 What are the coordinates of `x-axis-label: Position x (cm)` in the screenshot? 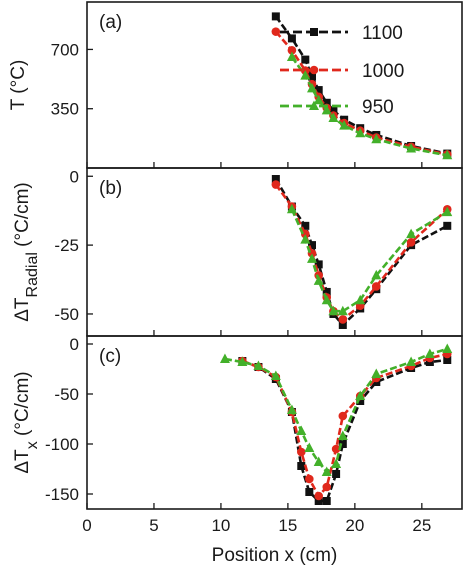 It's located at (275, 555).